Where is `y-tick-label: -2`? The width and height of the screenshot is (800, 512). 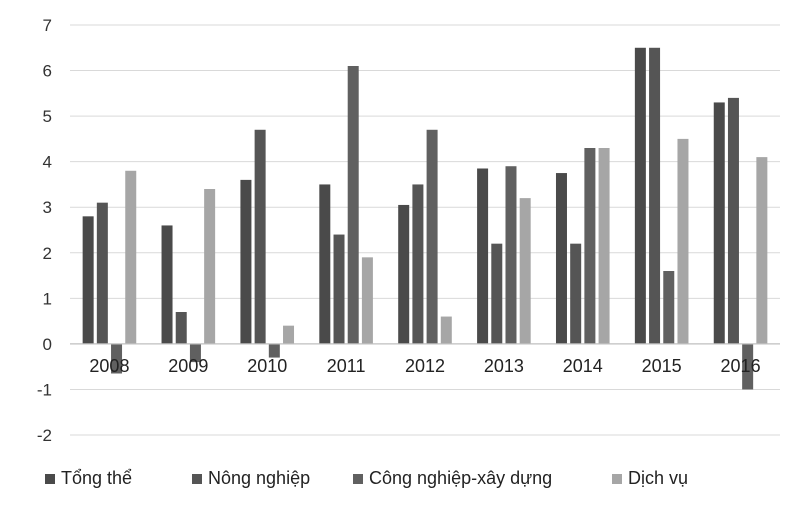
y-tick-label: -2 is located at coordinates (44, 435).